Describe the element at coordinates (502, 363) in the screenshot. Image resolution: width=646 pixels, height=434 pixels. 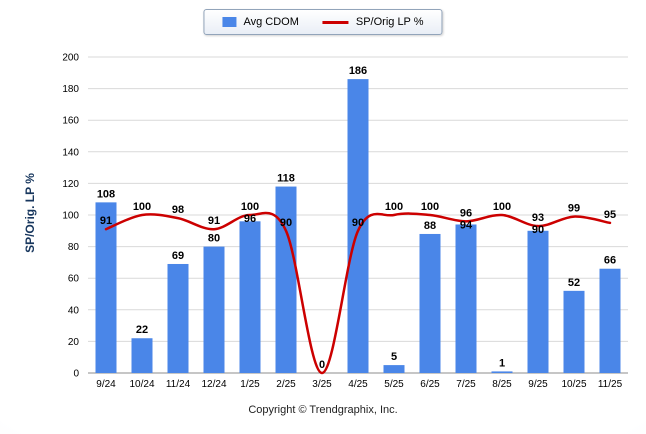
I see `value-label: 1` at that location.